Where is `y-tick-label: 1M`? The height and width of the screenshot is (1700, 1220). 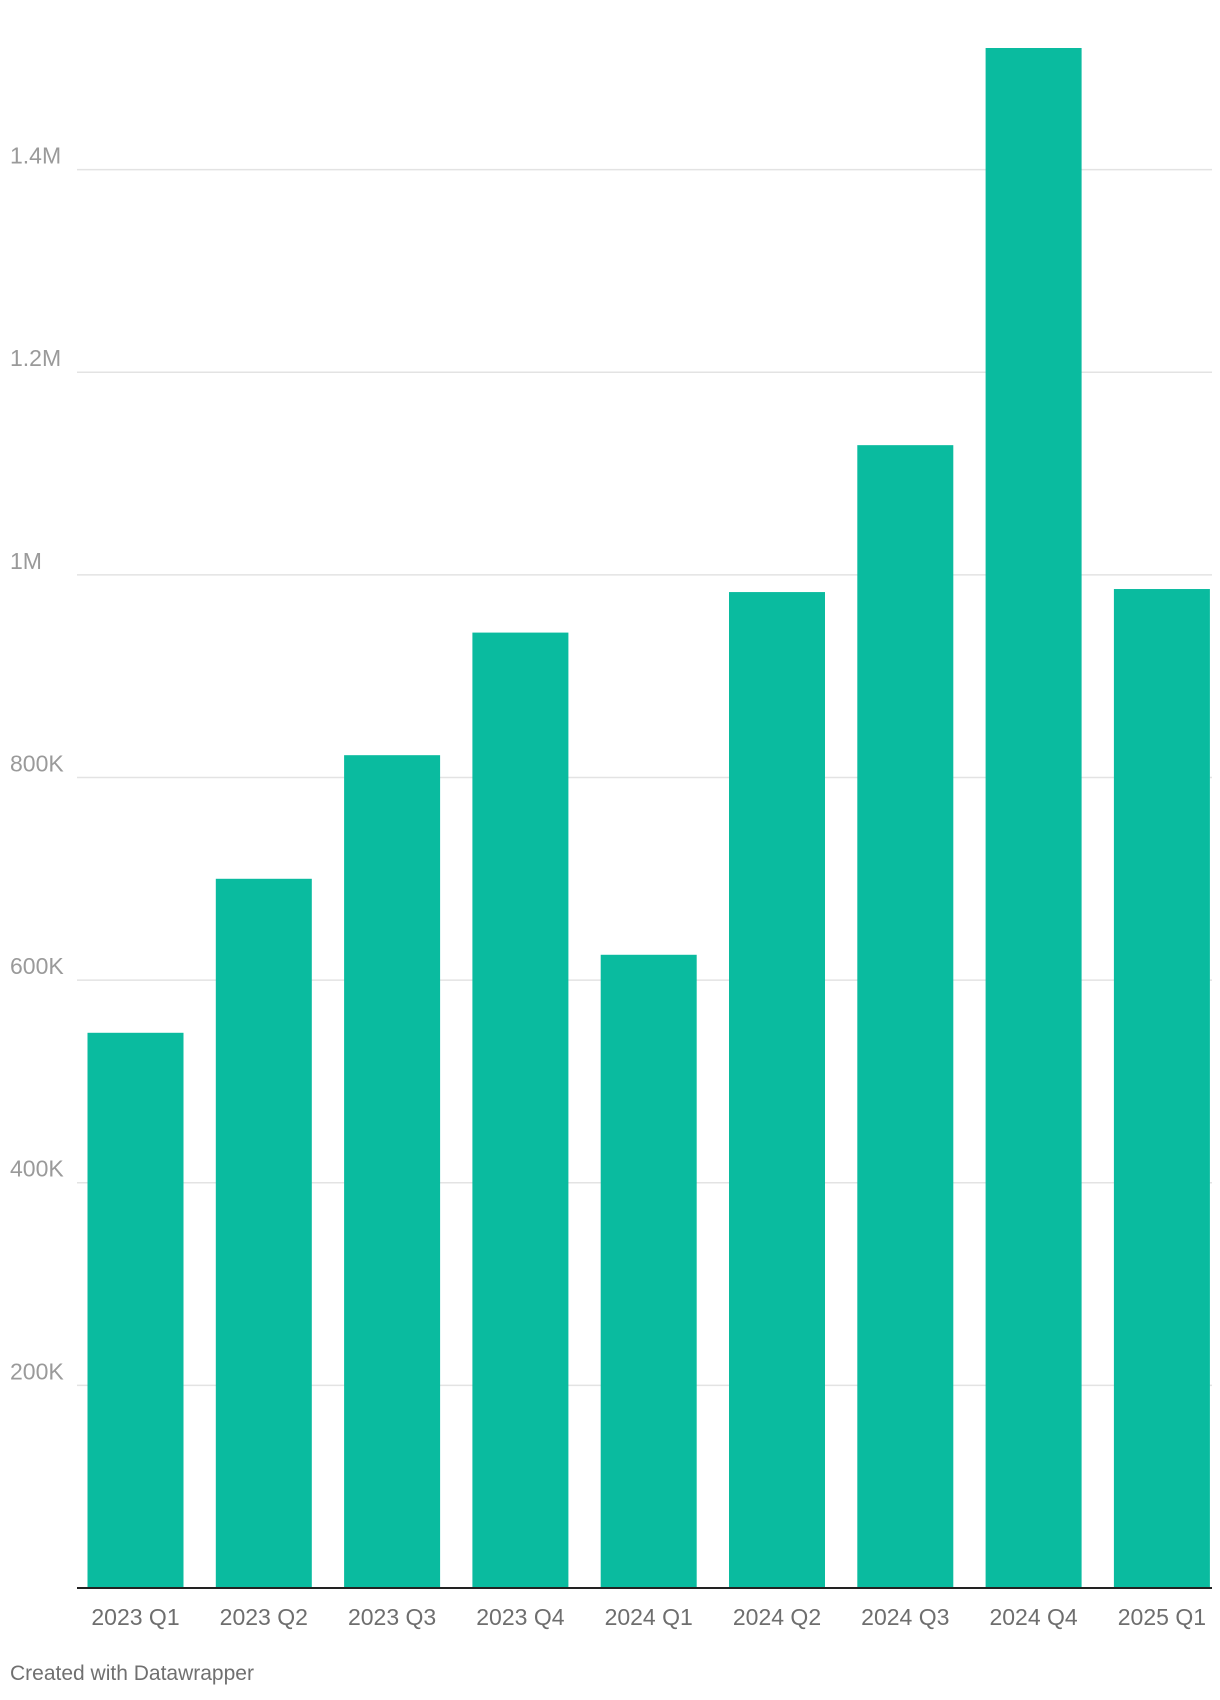
y-tick-label: 1M is located at coordinates (26, 561).